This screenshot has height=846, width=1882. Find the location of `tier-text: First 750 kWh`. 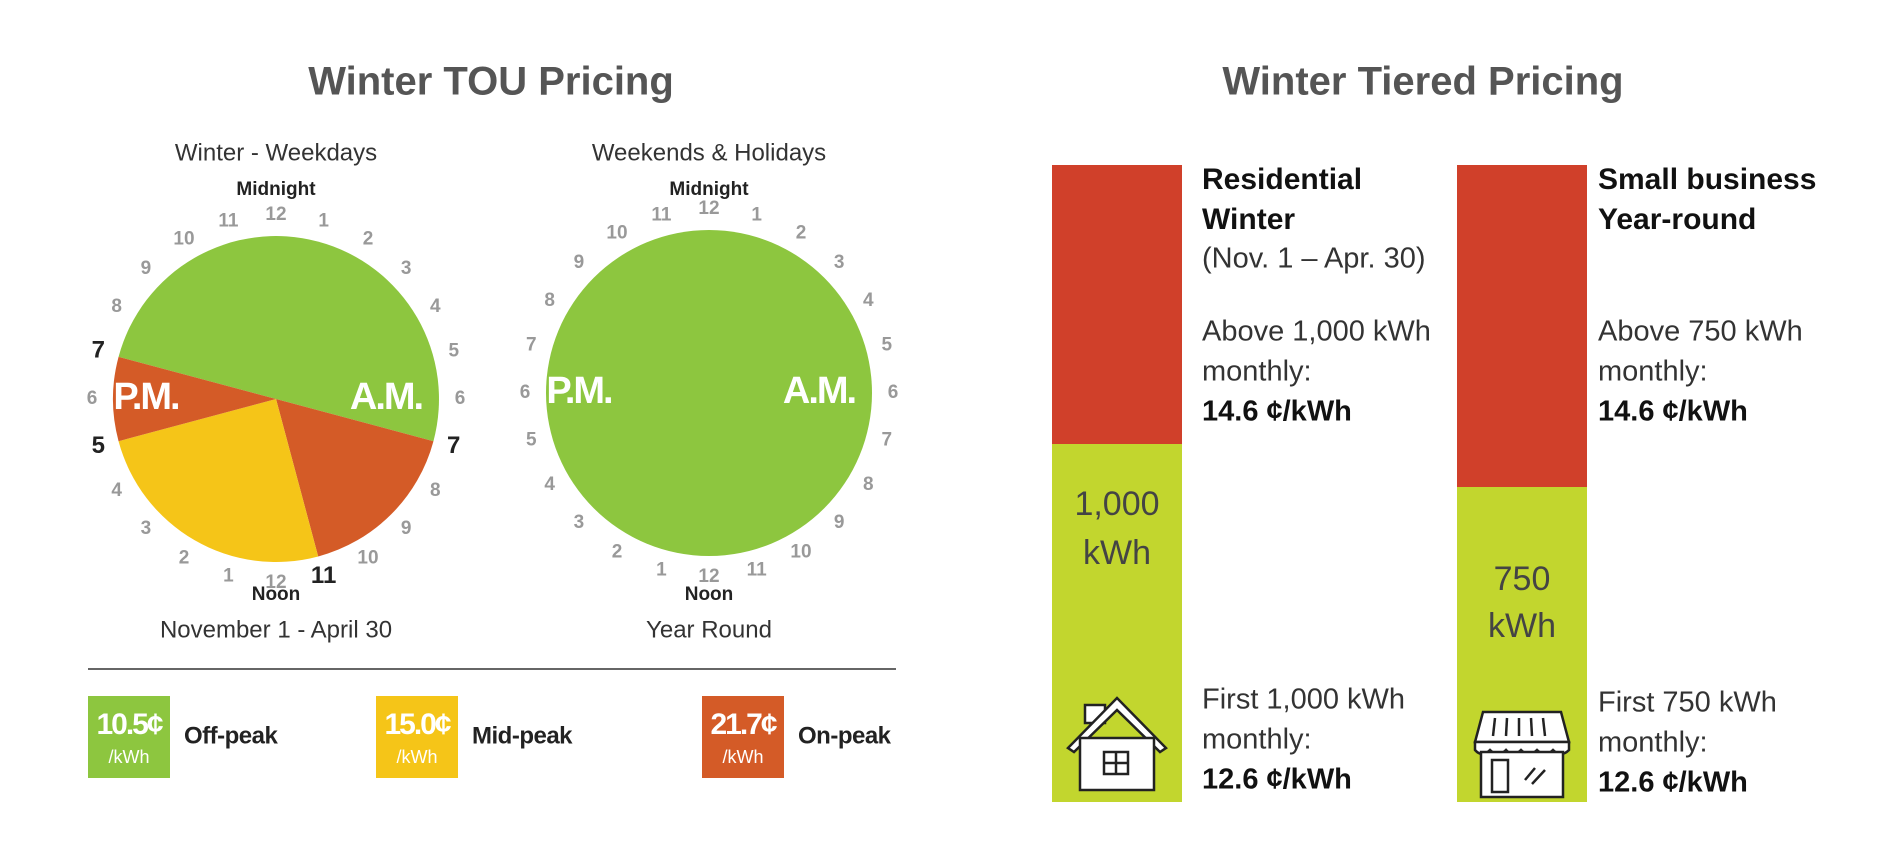

tier-text: First 750 kWh is located at coordinates (1687, 703).